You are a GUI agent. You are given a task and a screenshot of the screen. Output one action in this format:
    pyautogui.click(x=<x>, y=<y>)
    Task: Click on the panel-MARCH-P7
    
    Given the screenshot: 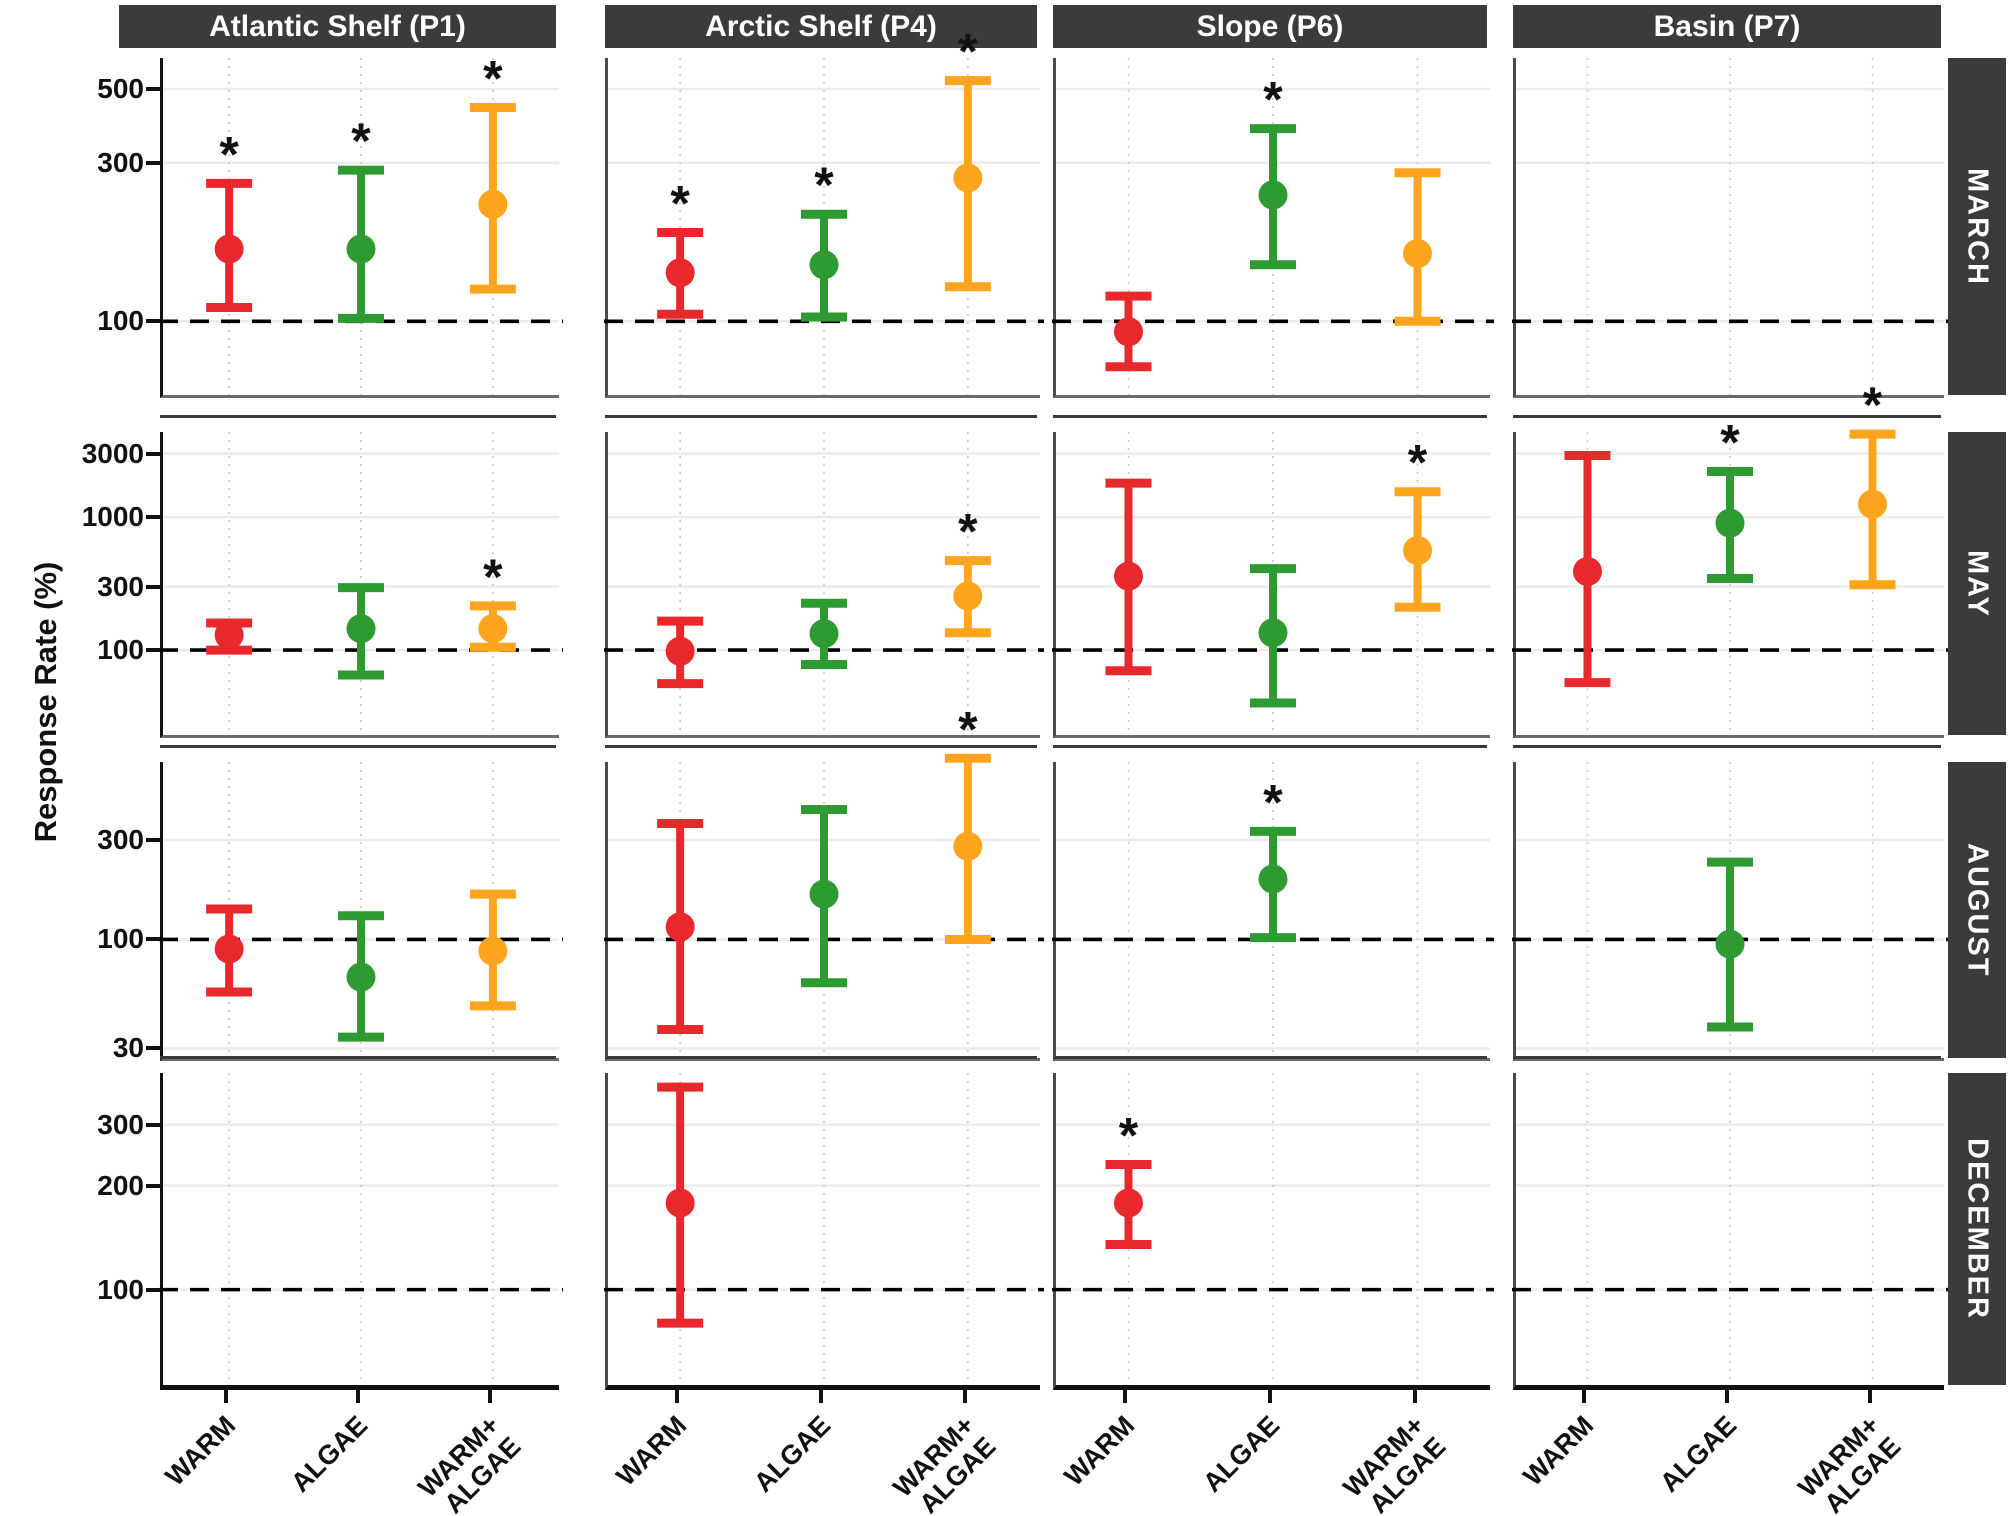 What is the action you would take?
    pyautogui.click(x=1730, y=228)
    